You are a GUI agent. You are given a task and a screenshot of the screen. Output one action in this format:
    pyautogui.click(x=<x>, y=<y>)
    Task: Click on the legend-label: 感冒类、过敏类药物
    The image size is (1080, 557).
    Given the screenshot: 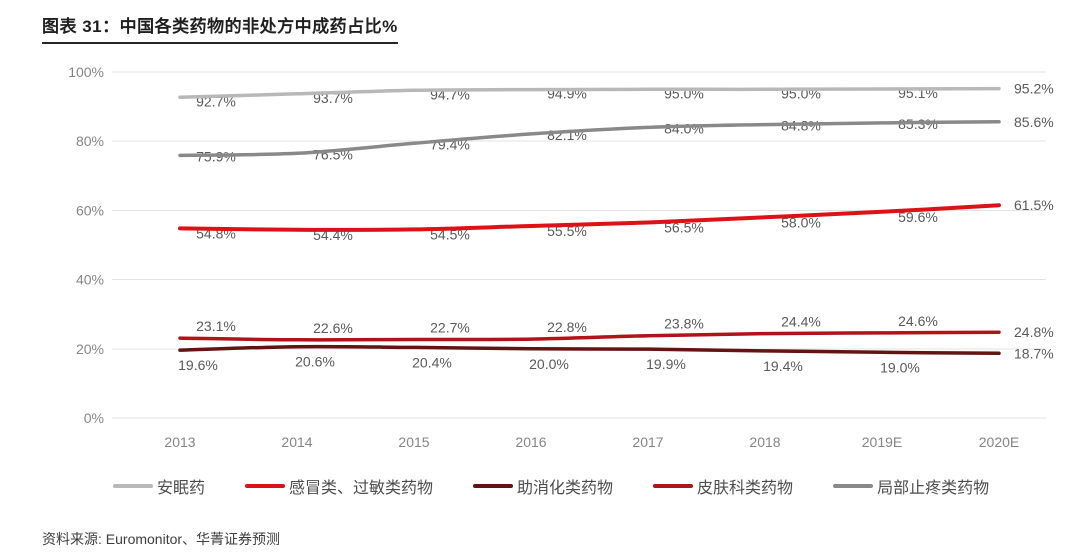 What is the action you would take?
    pyautogui.click(x=361, y=488)
    